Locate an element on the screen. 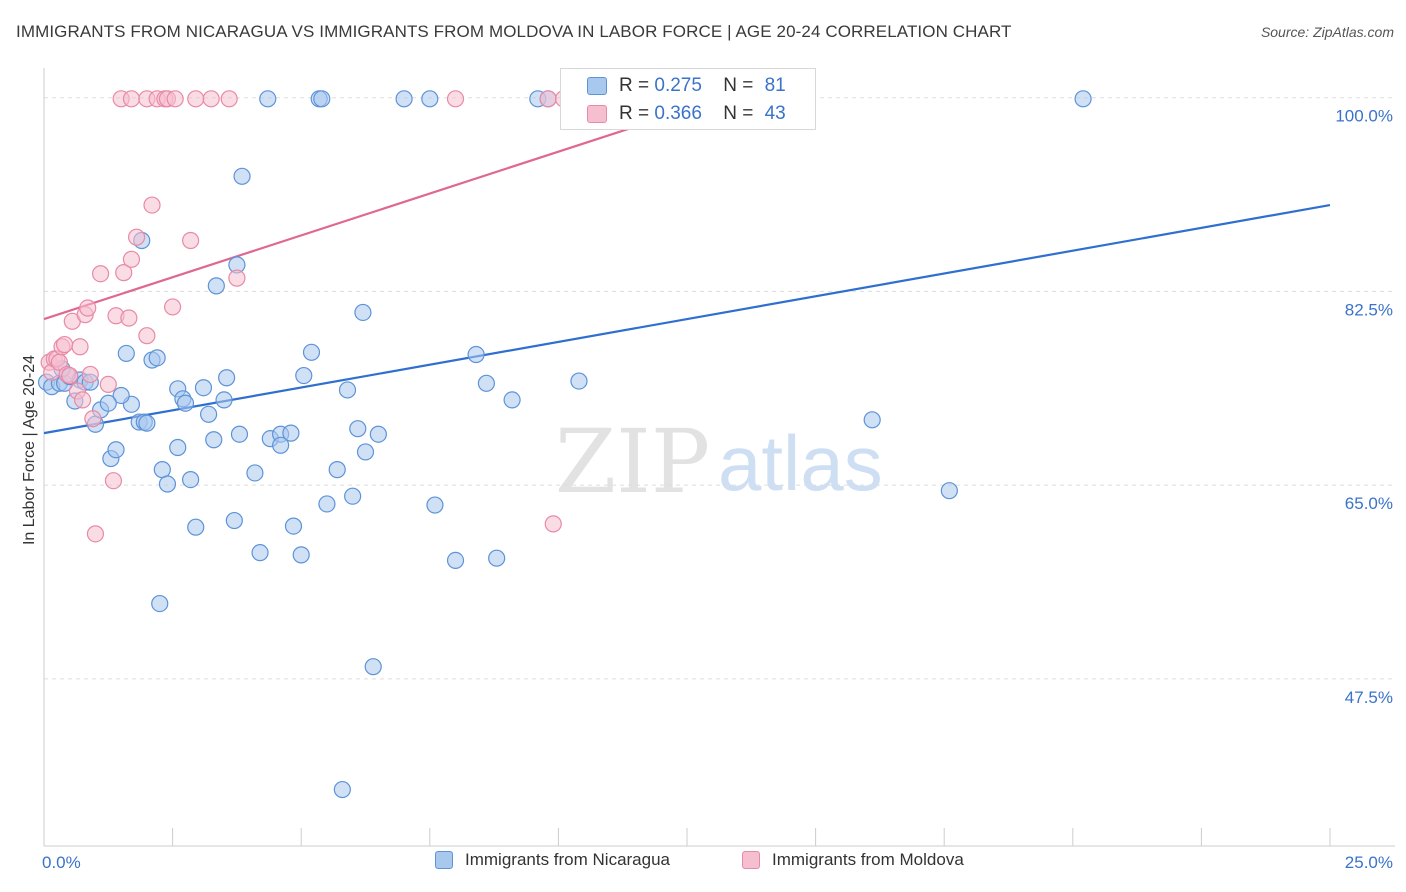 Image resolution: width=1406 pixels, height=892 pixels. legend-row-moldova: R = 0.366 N = 43 is located at coordinates (689, 114).